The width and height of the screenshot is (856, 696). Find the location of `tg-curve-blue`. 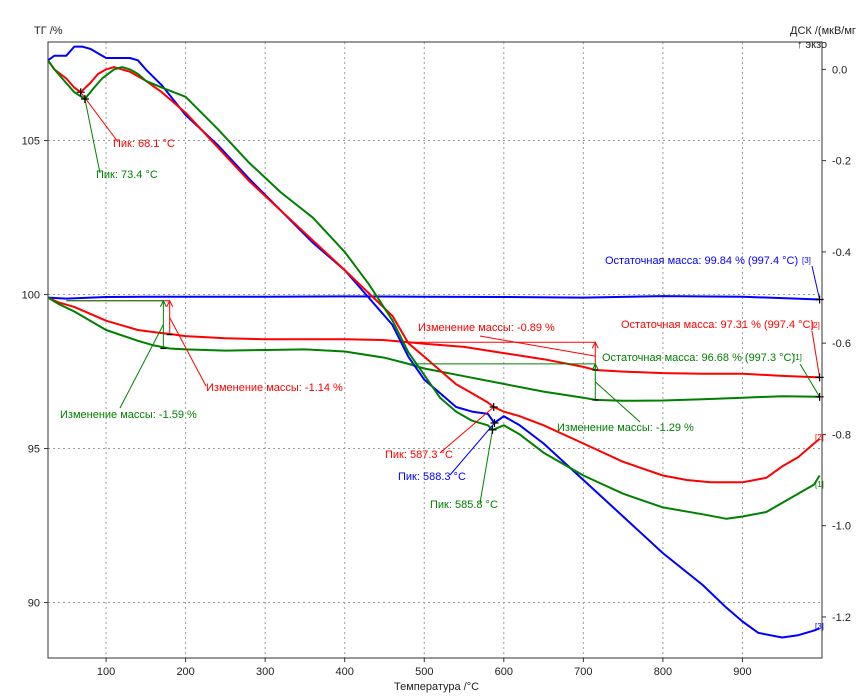

tg-curve-blue is located at coordinates (433, 298).